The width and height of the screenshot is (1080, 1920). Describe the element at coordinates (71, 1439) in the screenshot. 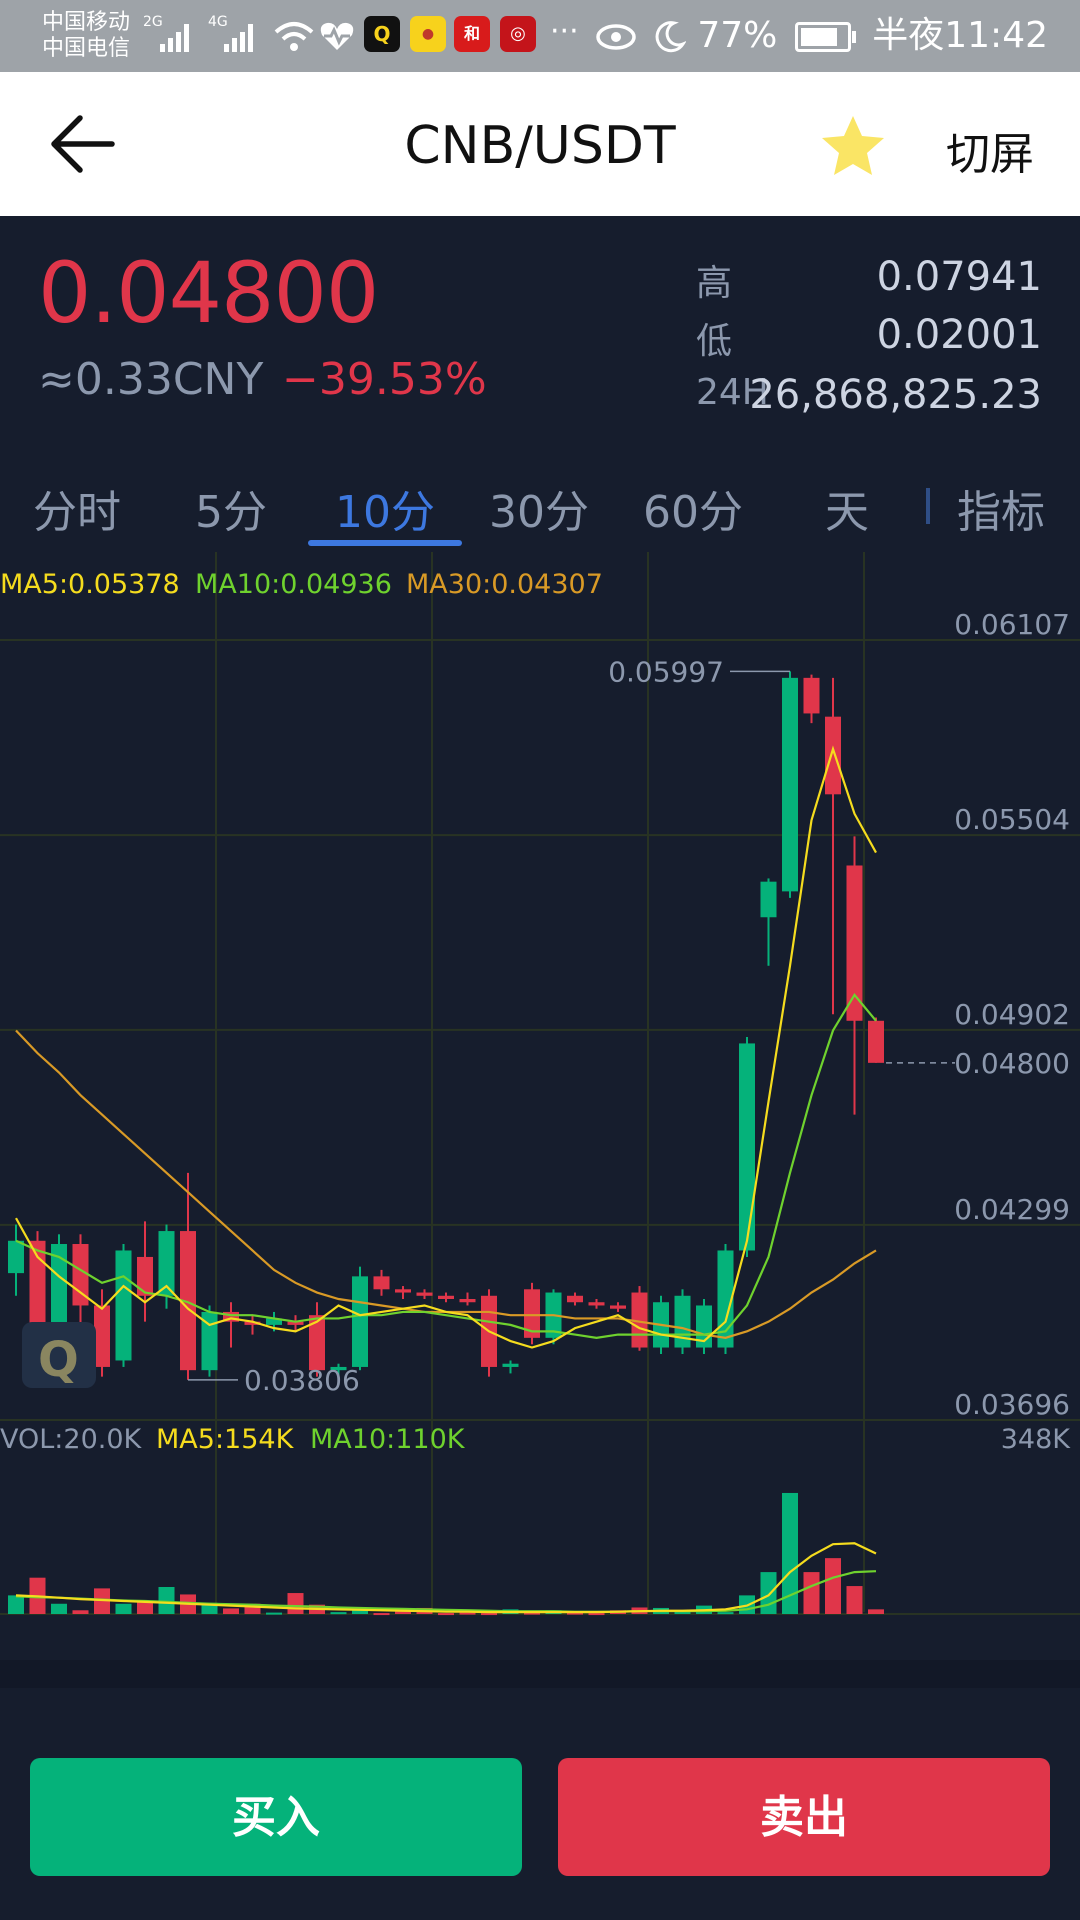

I see `vol-legend: VOL:20.0K` at that location.